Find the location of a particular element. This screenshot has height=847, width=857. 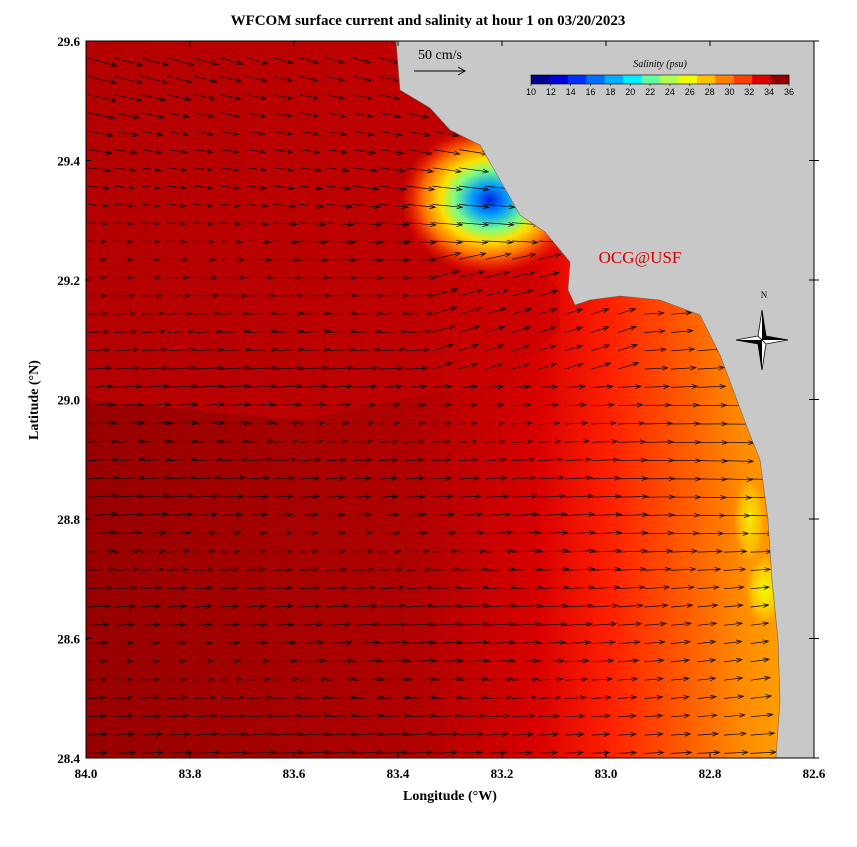

colorbar-swatch is located at coordinates (632, 79).